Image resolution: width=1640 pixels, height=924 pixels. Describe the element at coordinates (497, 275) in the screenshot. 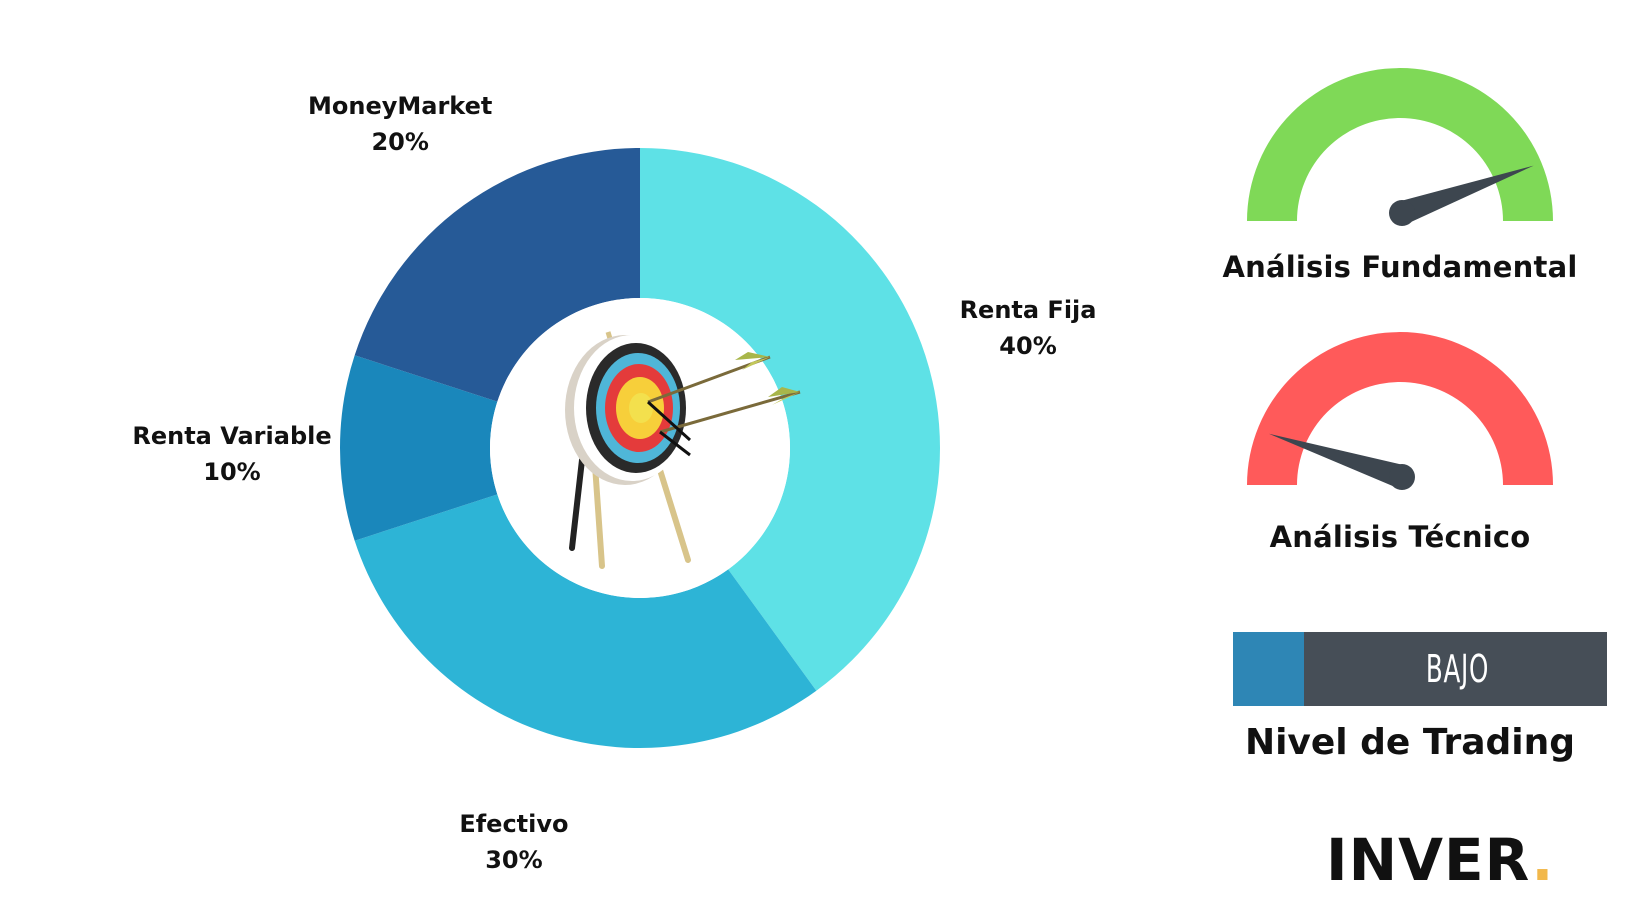

I see `donut-slice-moneymarket` at that location.